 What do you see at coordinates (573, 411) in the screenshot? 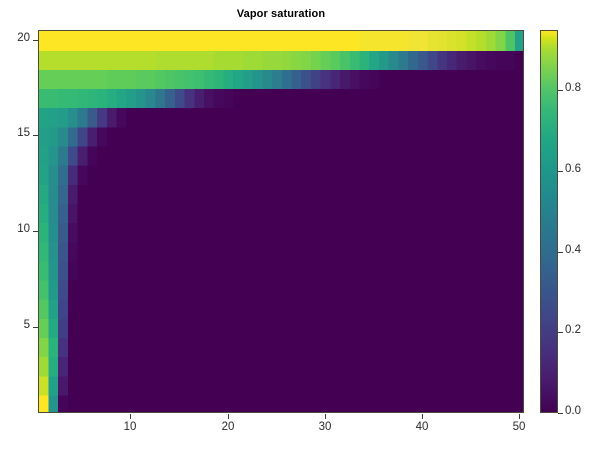
I see `colorbar-tick-label: 0.0` at bounding box center [573, 411].